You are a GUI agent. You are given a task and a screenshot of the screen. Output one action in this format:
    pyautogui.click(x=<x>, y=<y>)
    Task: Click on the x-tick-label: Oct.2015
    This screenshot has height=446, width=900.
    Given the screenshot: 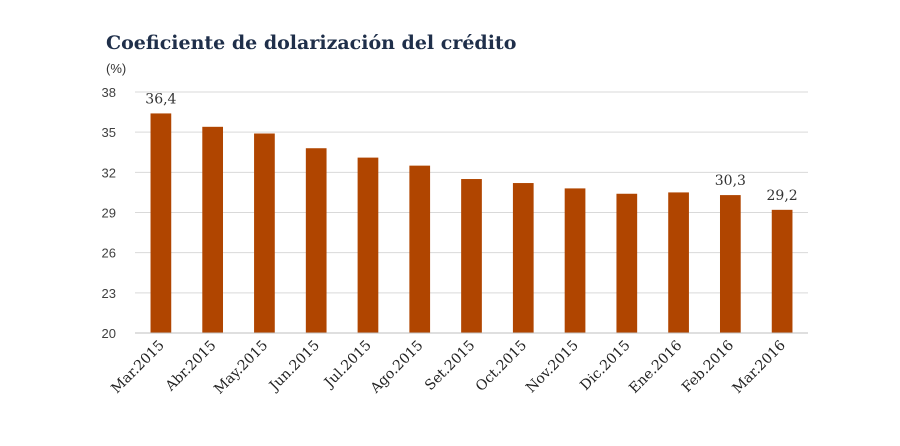 What is the action you would take?
    pyautogui.click(x=501, y=366)
    